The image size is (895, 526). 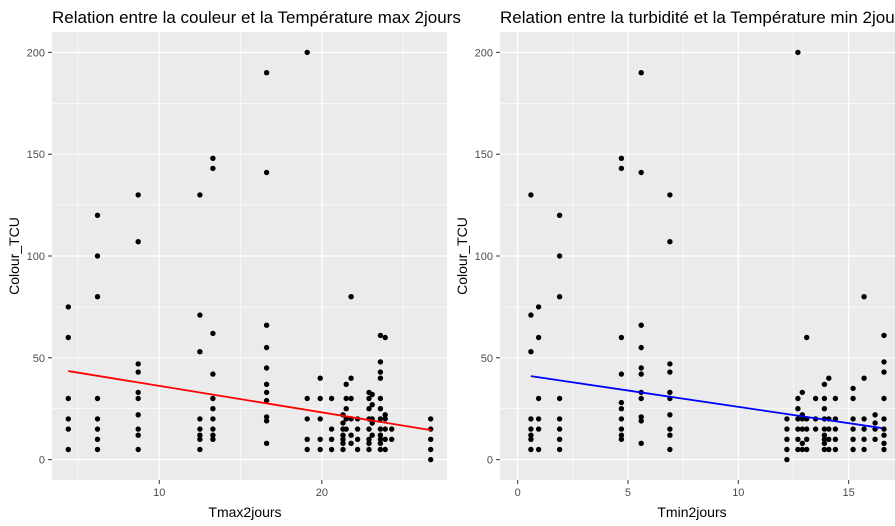 What do you see at coordinates (322, 493) in the screenshot?
I see `x-tick-label: 20` at bounding box center [322, 493].